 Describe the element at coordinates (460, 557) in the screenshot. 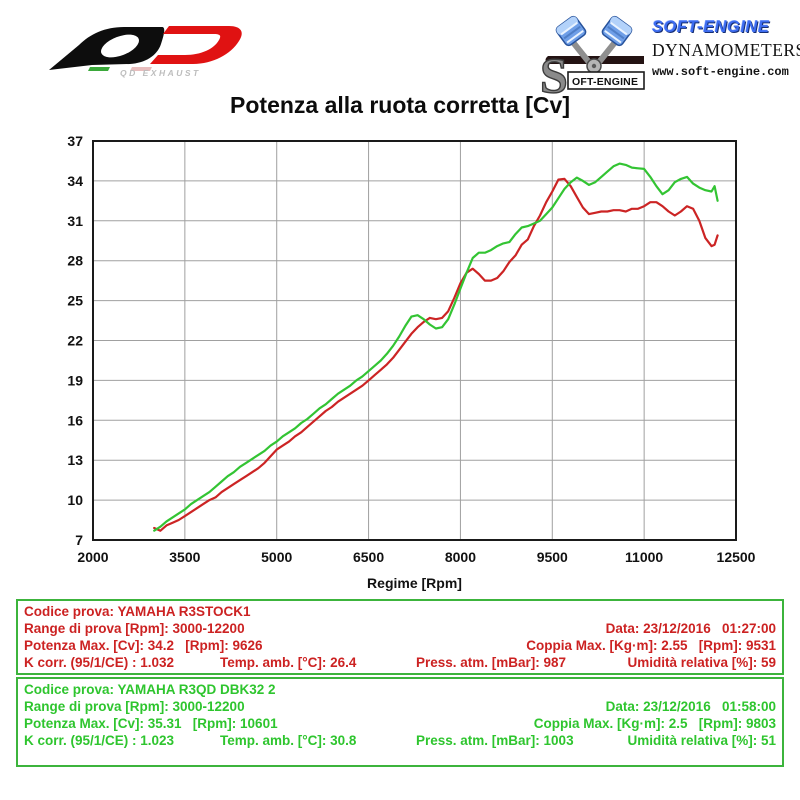

I see `x-tick-label: 8000` at that location.